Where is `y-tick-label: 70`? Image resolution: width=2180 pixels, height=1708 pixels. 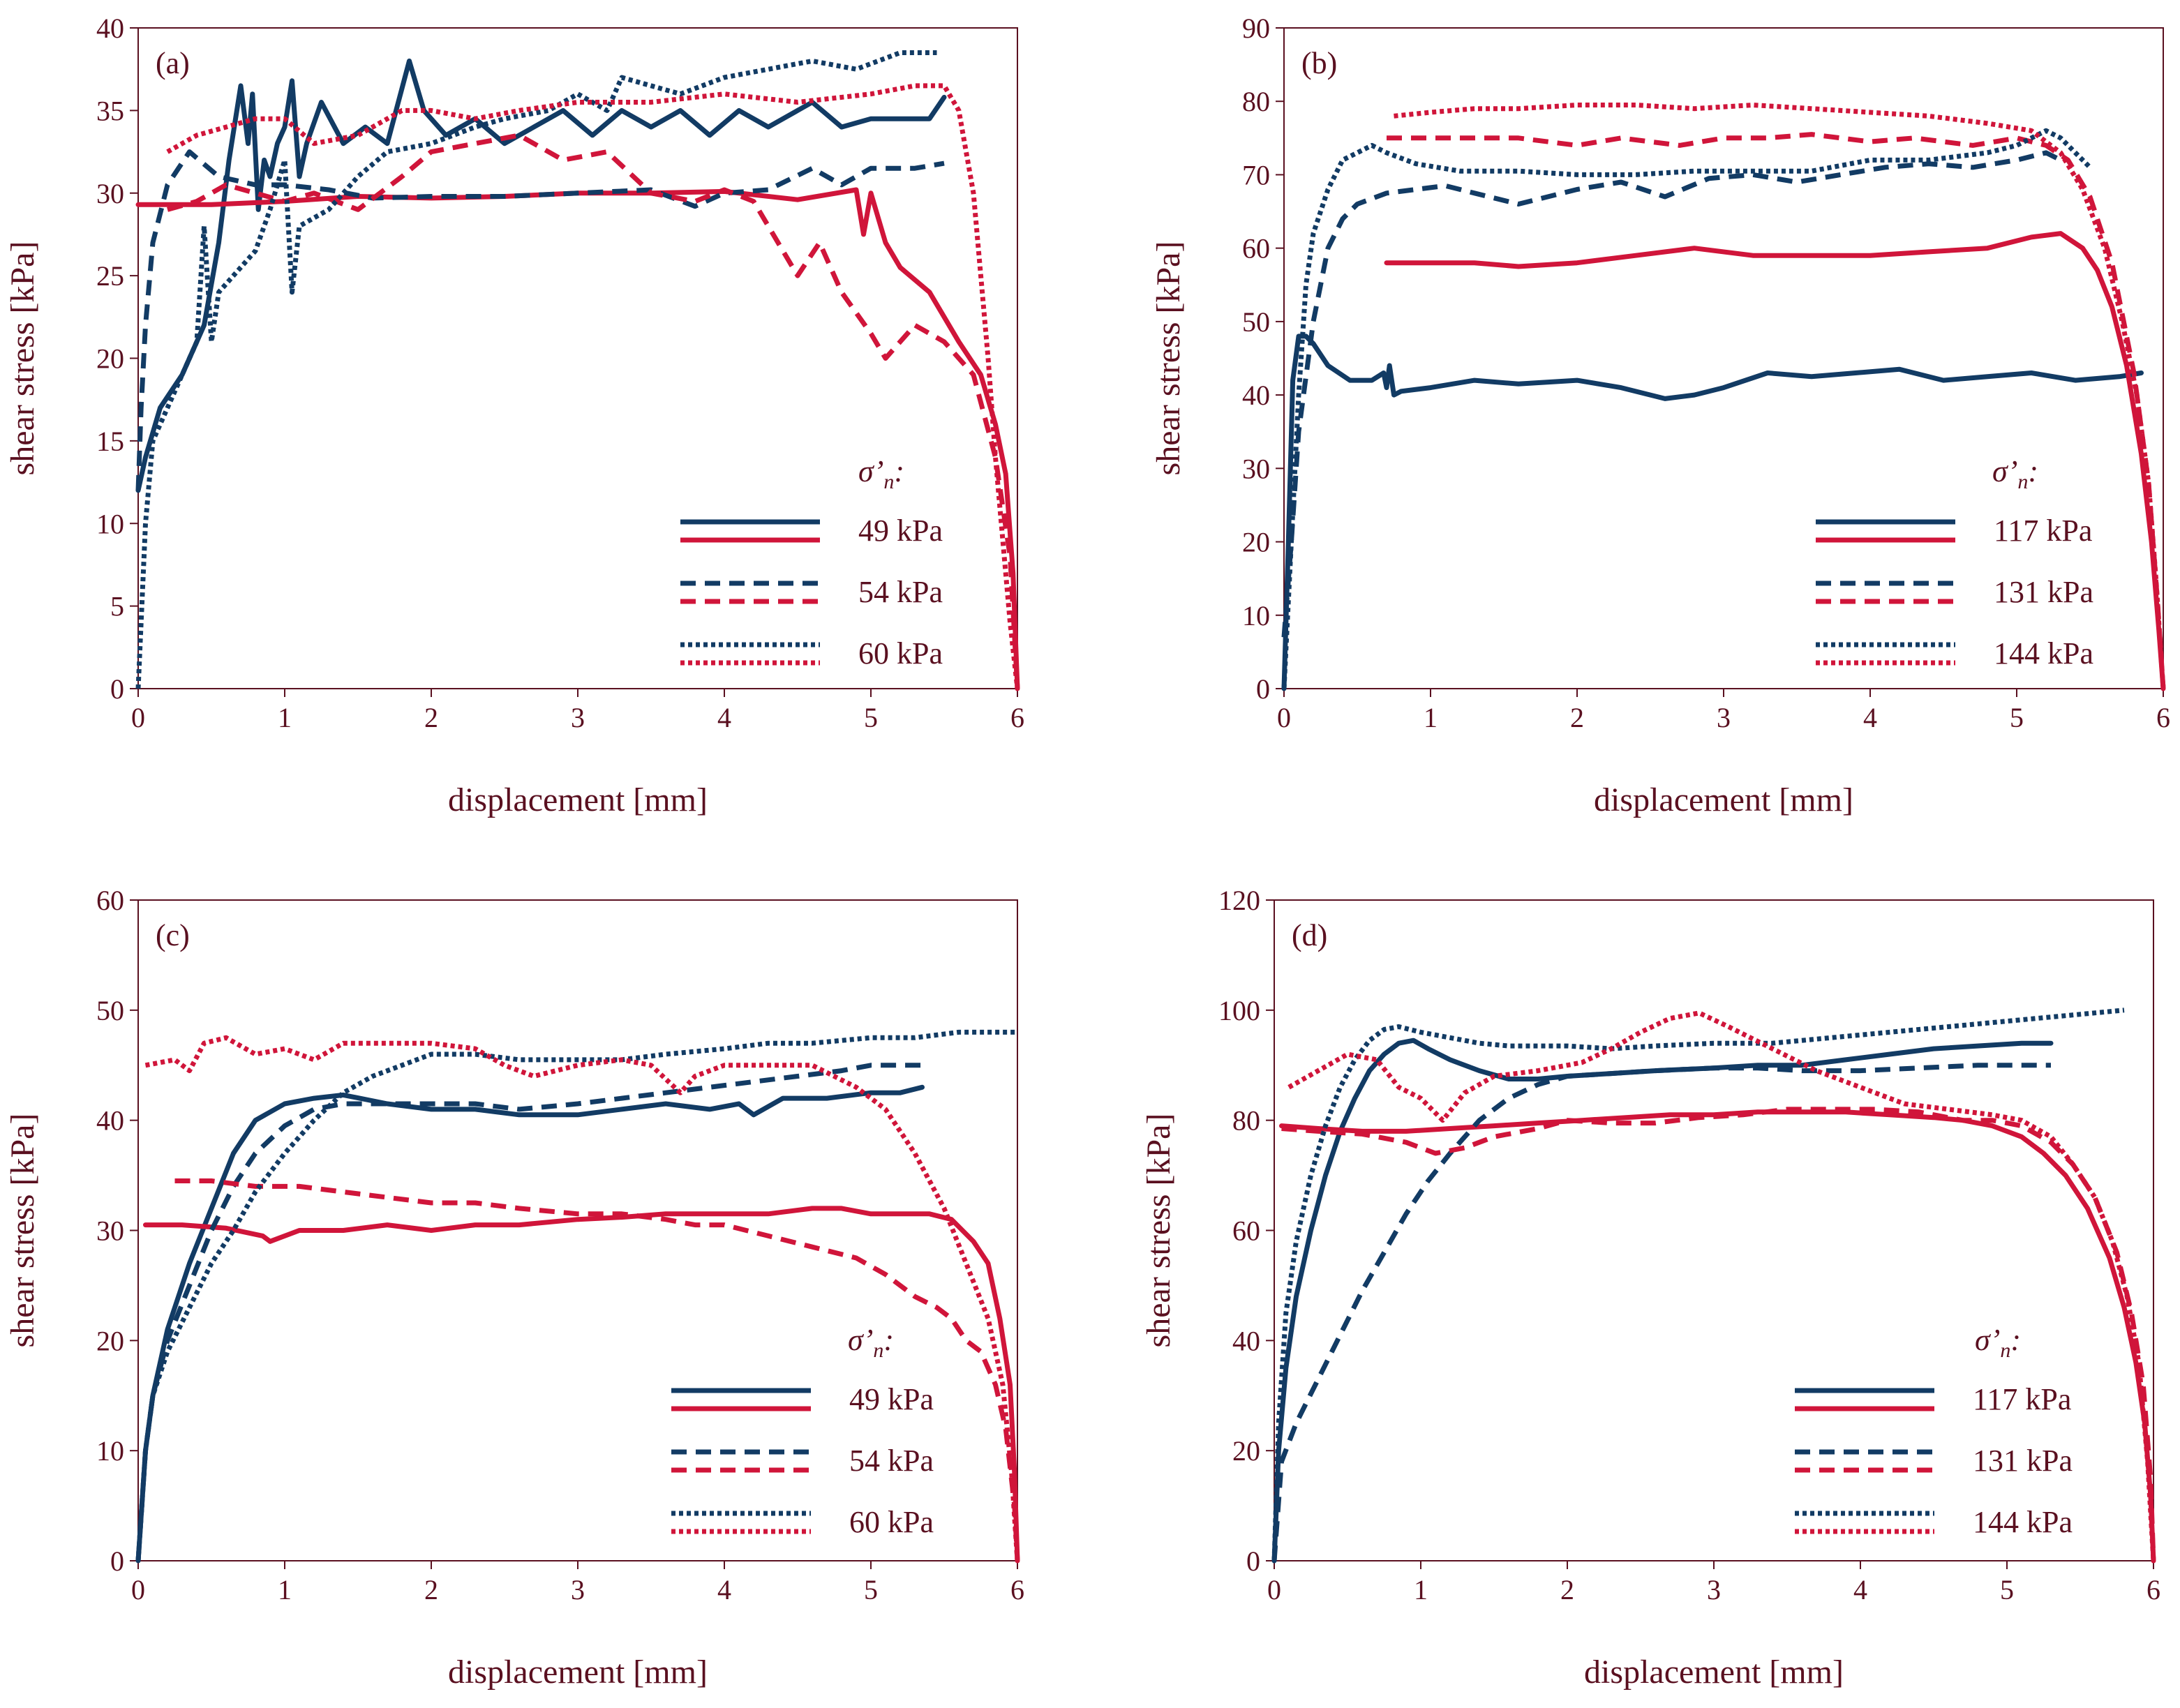
y-tick-label: 70 is located at coordinates (1256, 174).